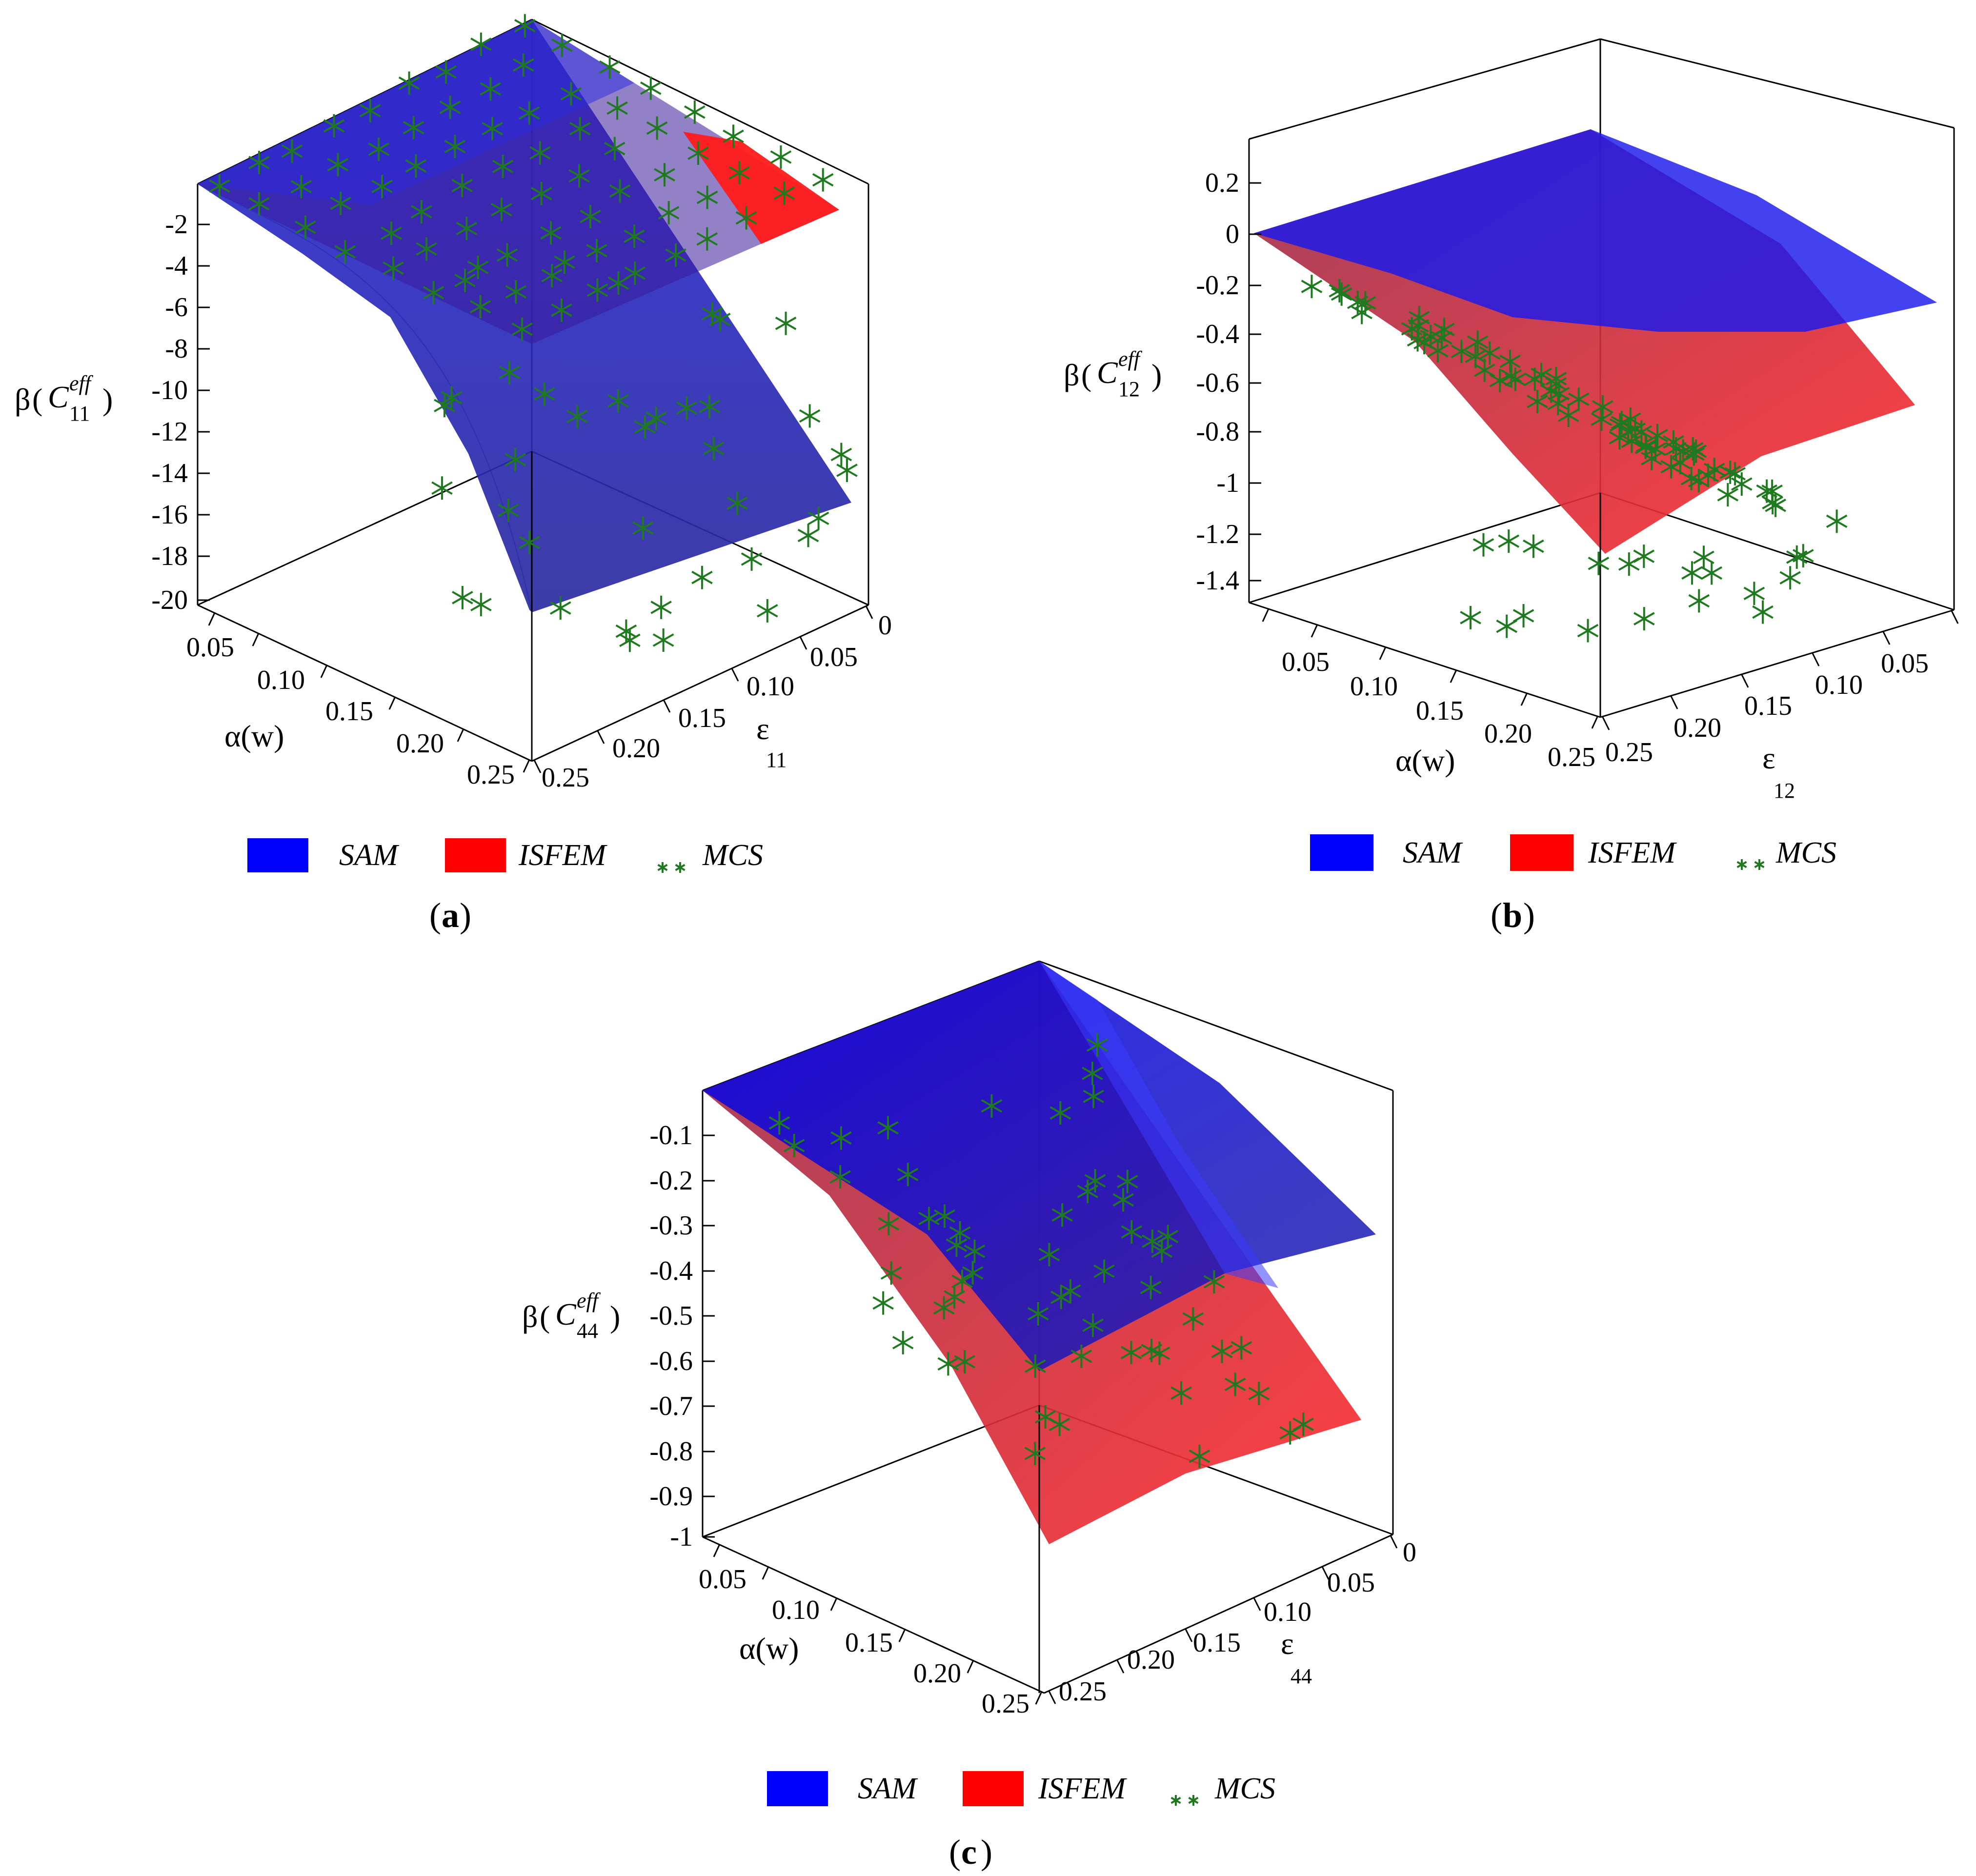 Image resolution: width=1976 pixels, height=1876 pixels. What do you see at coordinates (1232, 234) in the screenshot?
I see `z-tick: 0` at bounding box center [1232, 234].